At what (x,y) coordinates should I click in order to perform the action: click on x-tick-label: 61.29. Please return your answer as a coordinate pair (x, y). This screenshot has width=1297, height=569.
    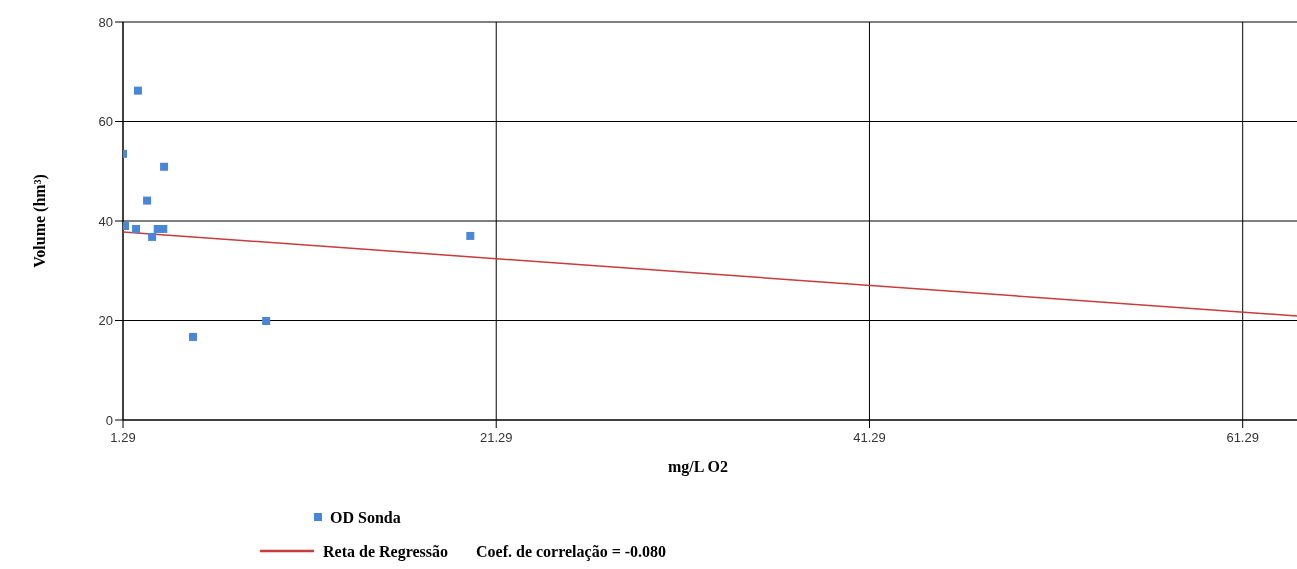
    Looking at the image, I should click on (1242, 437).